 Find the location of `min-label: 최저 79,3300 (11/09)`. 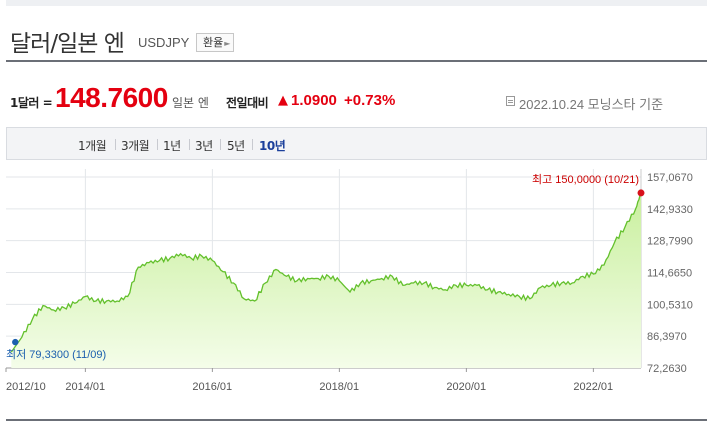

min-label: 최저 79,3300 (11/09) is located at coordinates (56, 354).